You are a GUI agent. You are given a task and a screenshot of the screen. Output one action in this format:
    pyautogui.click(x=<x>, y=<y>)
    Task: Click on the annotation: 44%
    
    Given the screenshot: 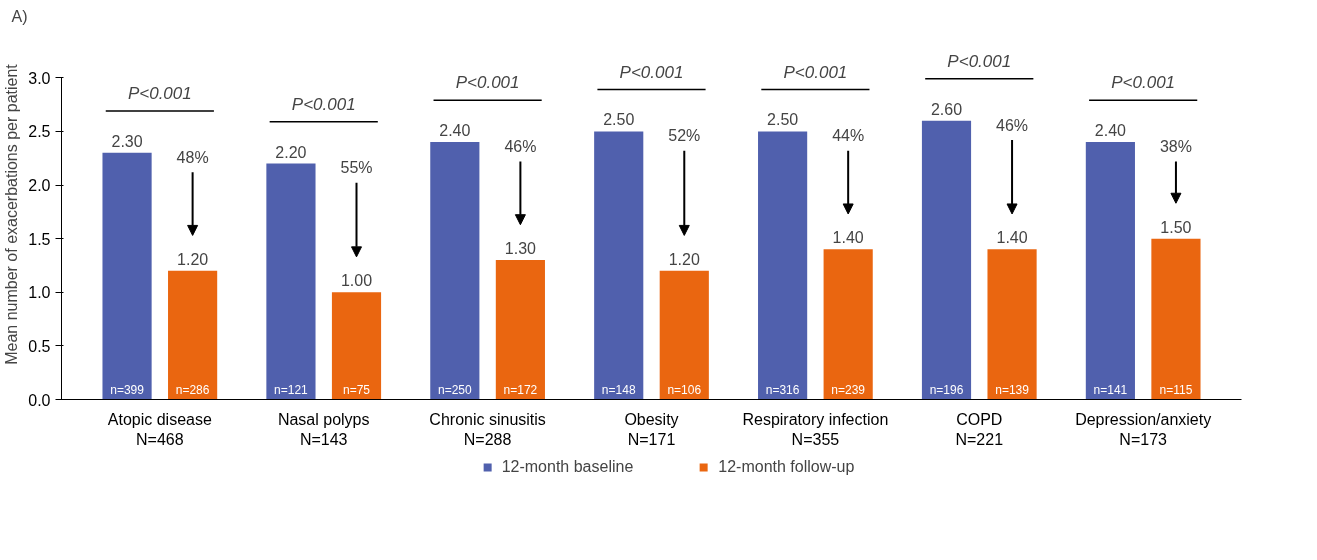 What is the action you would take?
    pyautogui.click(x=848, y=136)
    